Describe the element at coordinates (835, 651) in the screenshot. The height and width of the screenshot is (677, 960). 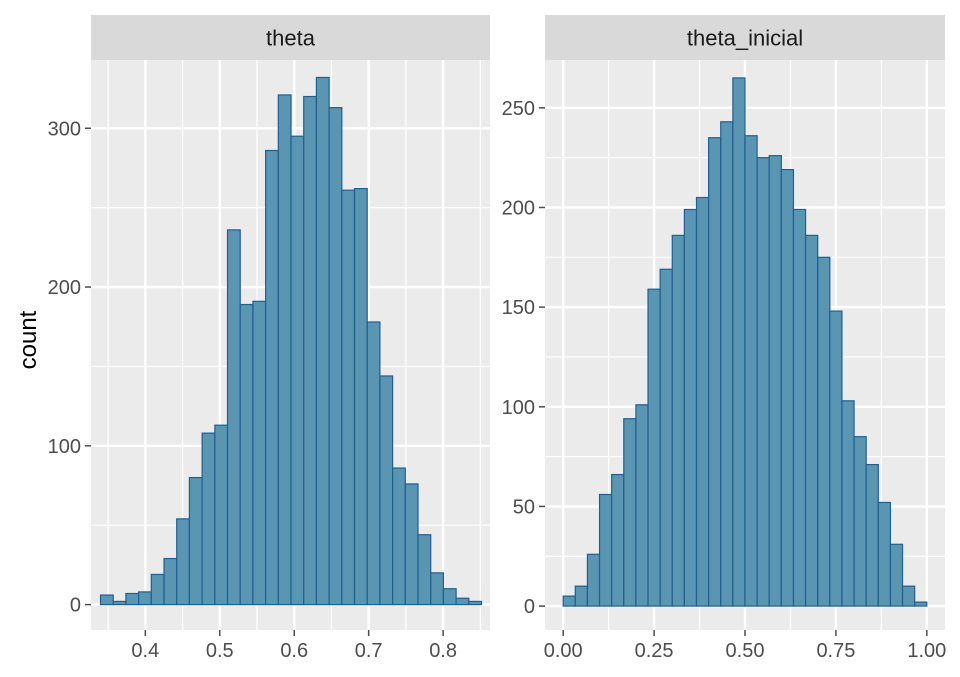
I see `x-tick-label: 0.75` at that location.